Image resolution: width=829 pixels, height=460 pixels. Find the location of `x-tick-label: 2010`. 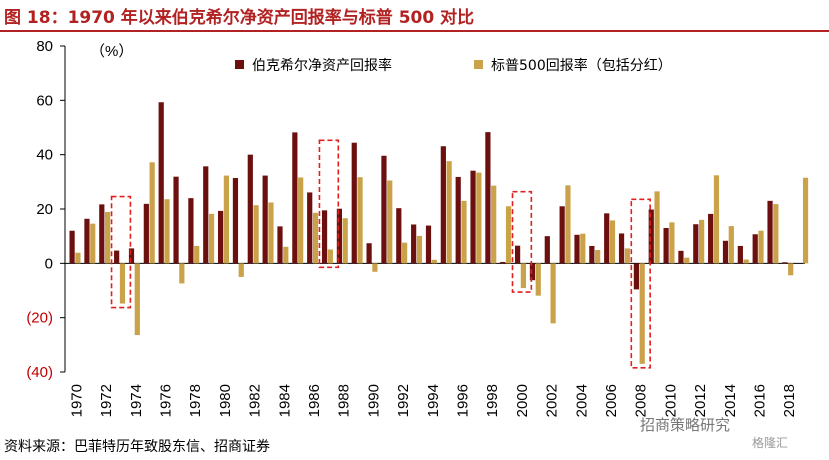

x-tick-label: 2010 is located at coordinates (670, 400).